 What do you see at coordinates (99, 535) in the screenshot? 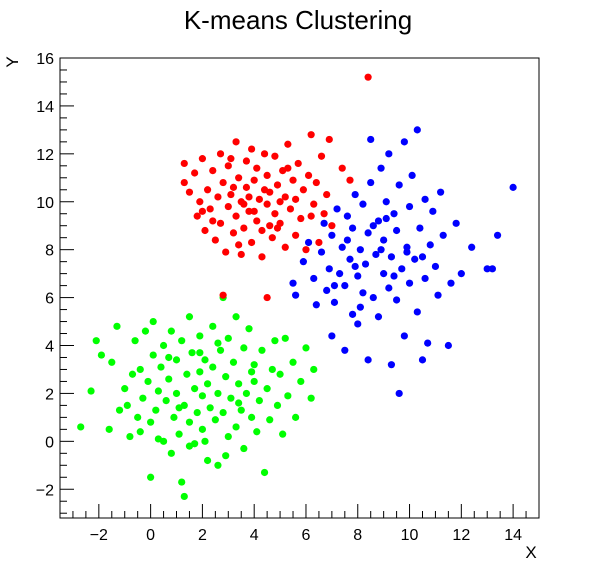
I see `x-tick-label: −2` at bounding box center [99, 535].